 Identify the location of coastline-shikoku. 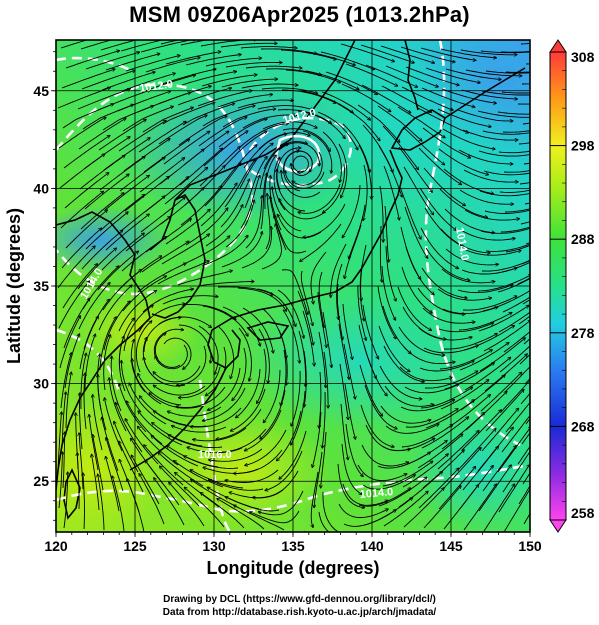
(268, 331).